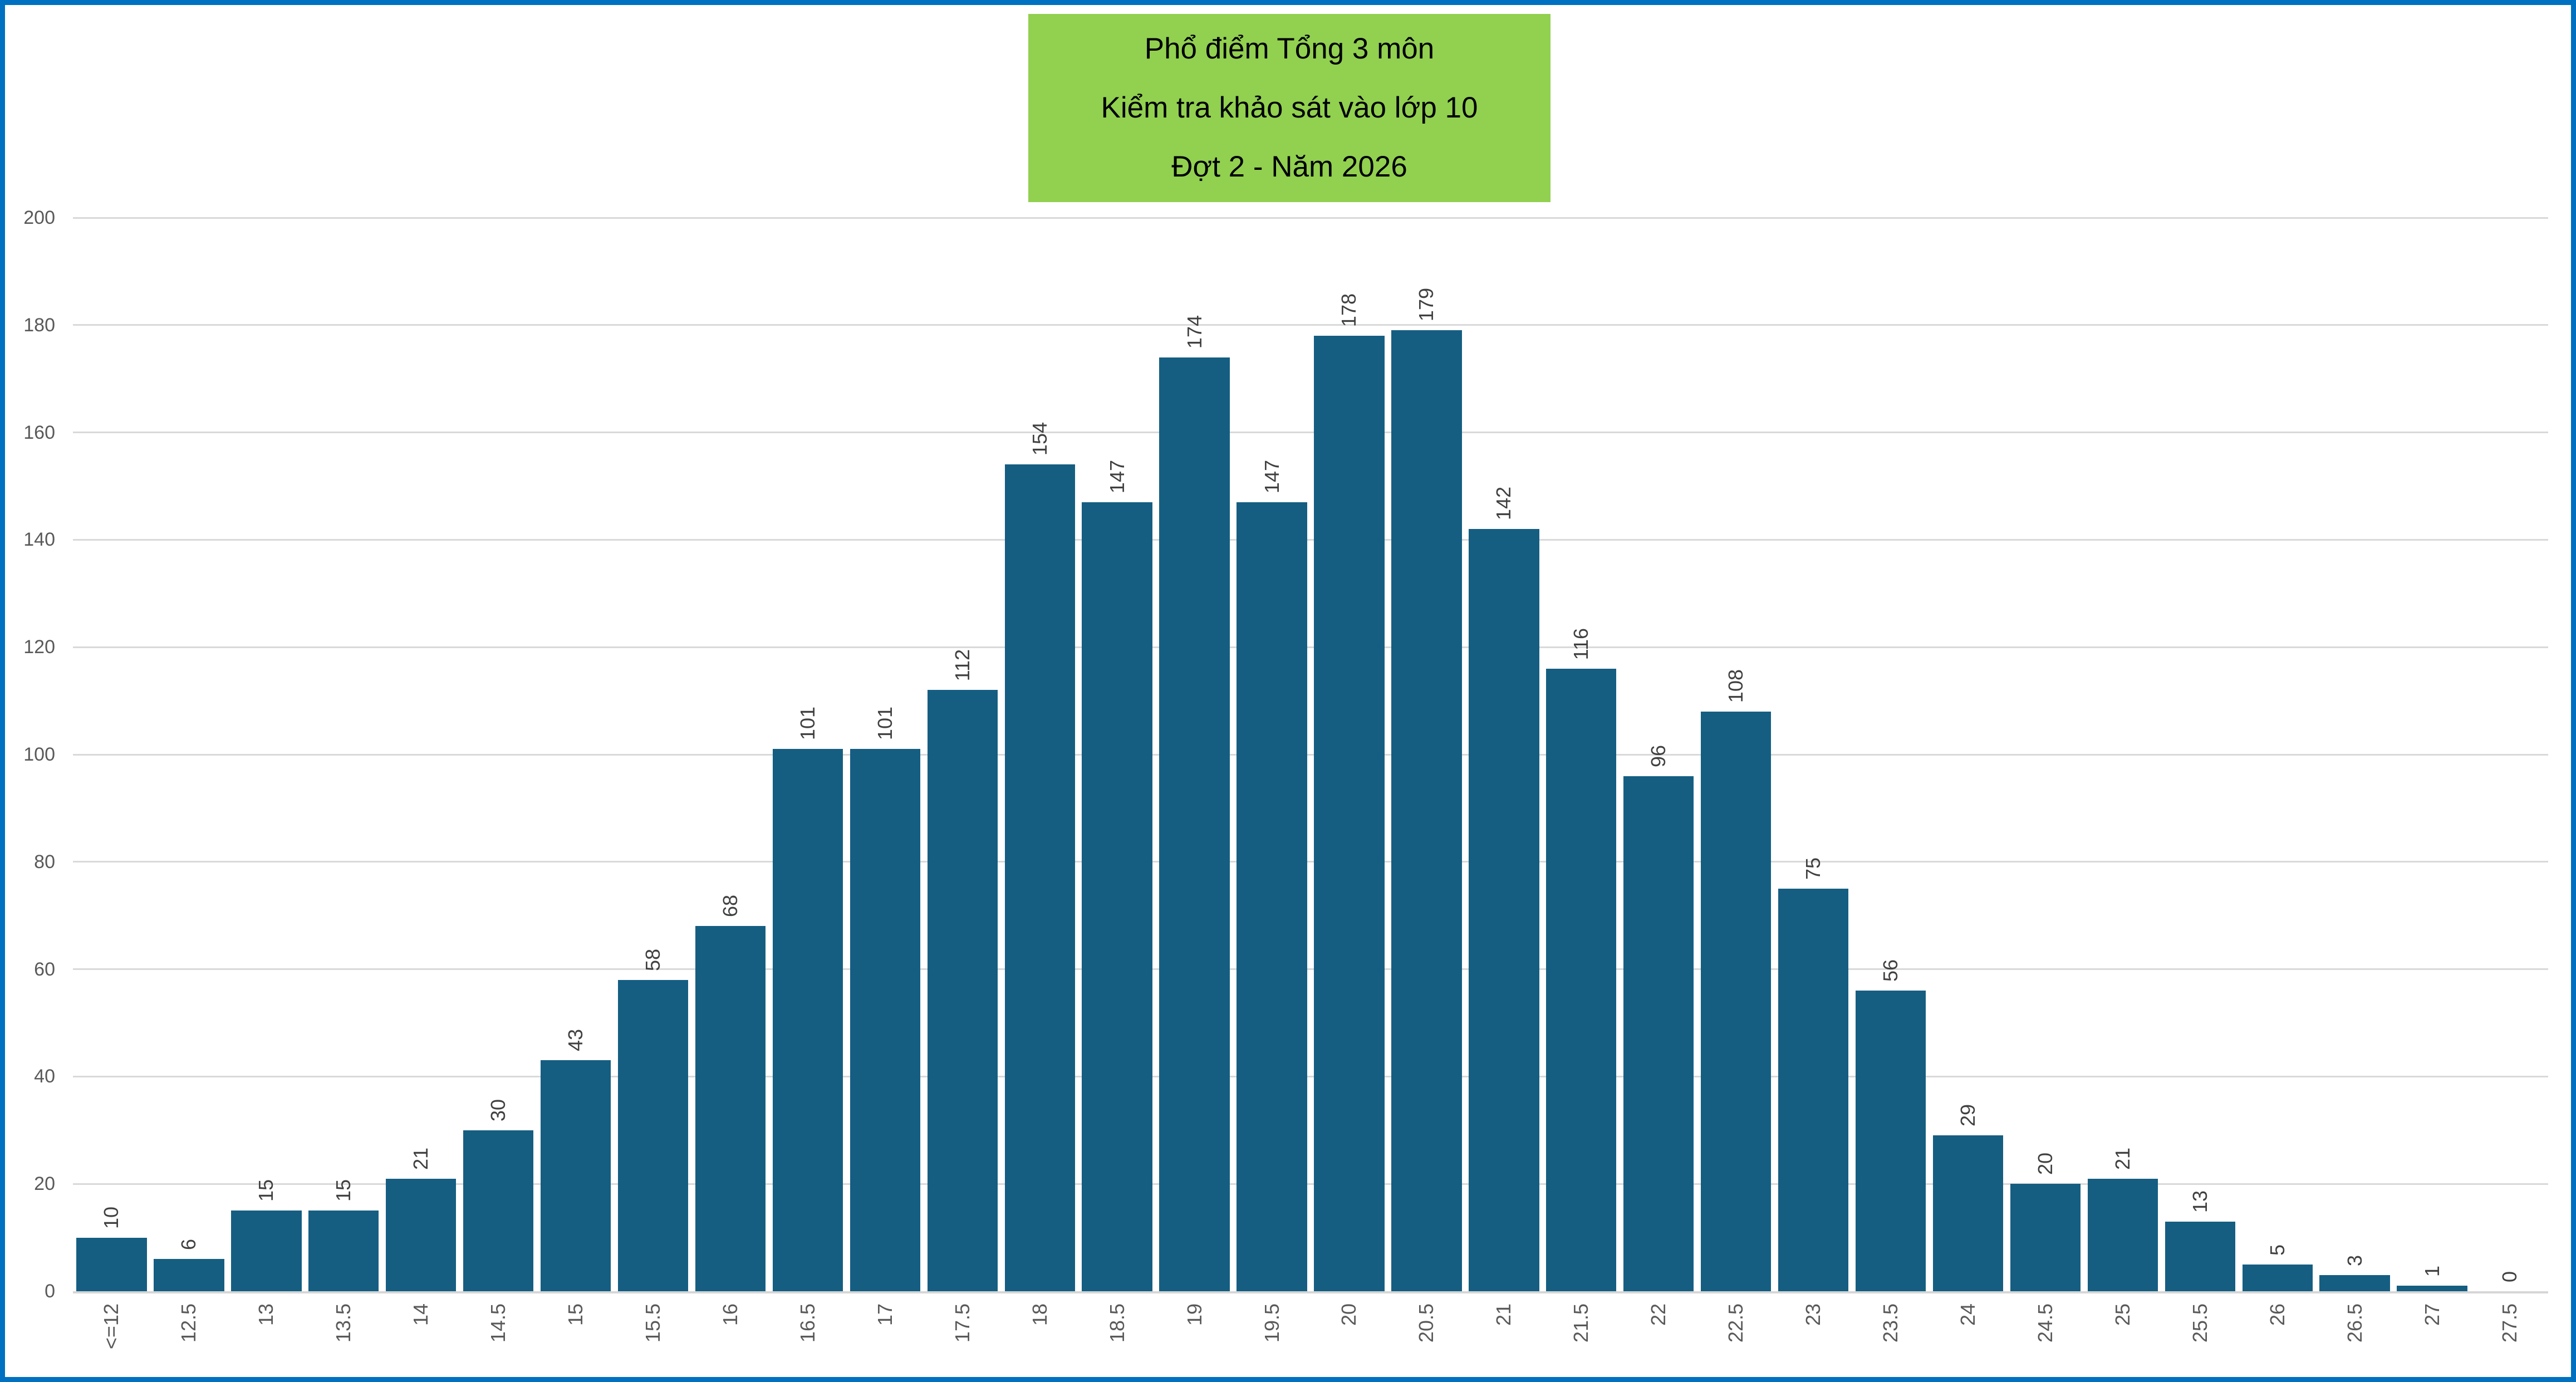  I want to click on bar-column-25: 21 25, so click(2122, 772).